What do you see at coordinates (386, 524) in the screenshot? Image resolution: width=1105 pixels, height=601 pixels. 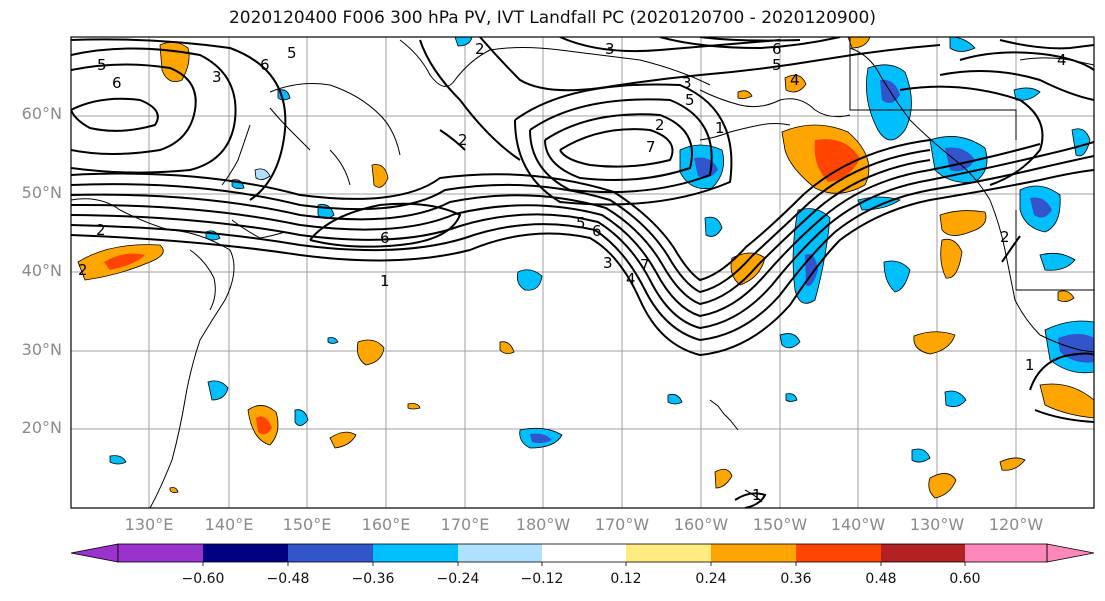 I see `lon-label: 160°E` at bounding box center [386, 524].